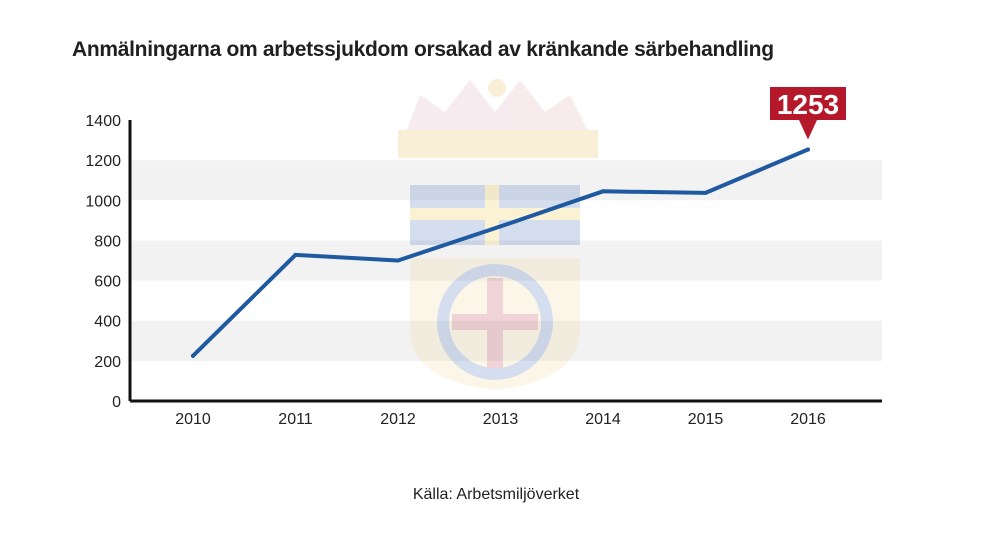 The image size is (992, 558). I want to click on y-tick-label: 1400, so click(103, 121).